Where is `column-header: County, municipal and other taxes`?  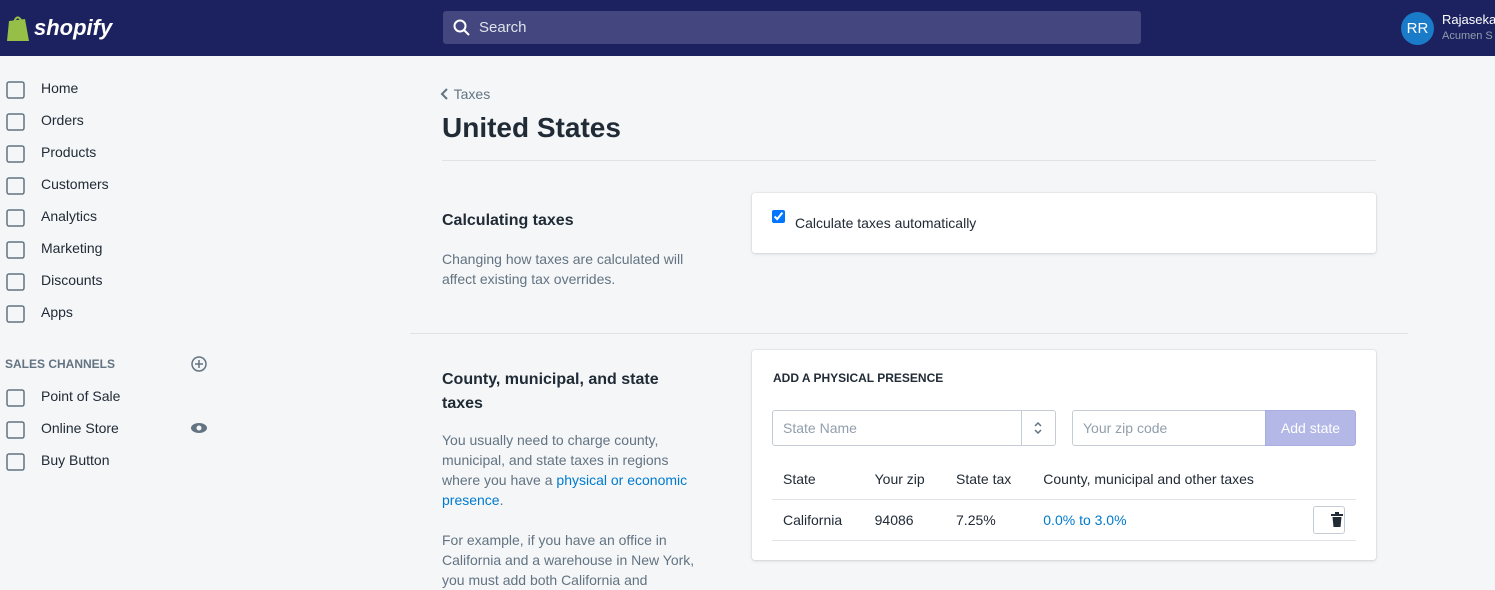 column-header: County, municipal and other taxes is located at coordinates (1148, 479).